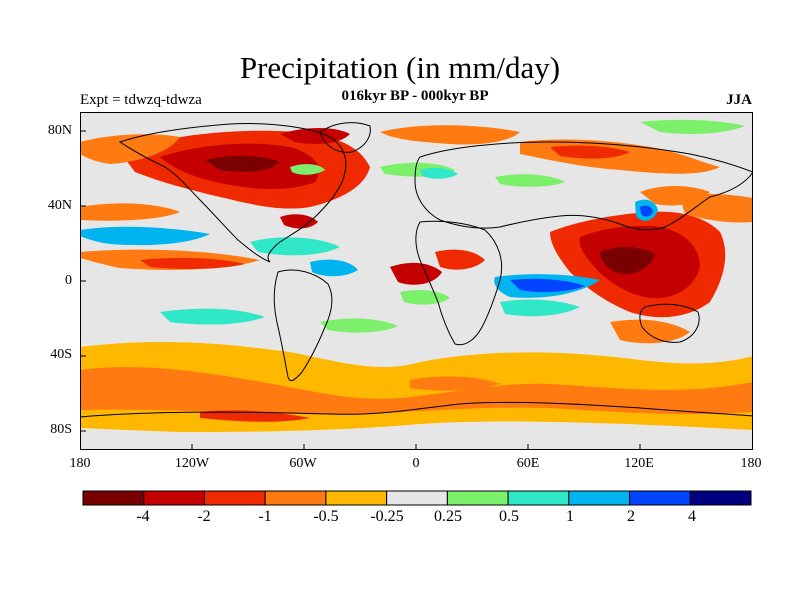 This screenshot has height=600, width=800. What do you see at coordinates (509, 516) in the screenshot?
I see `colorbar-label: 0.5` at bounding box center [509, 516].